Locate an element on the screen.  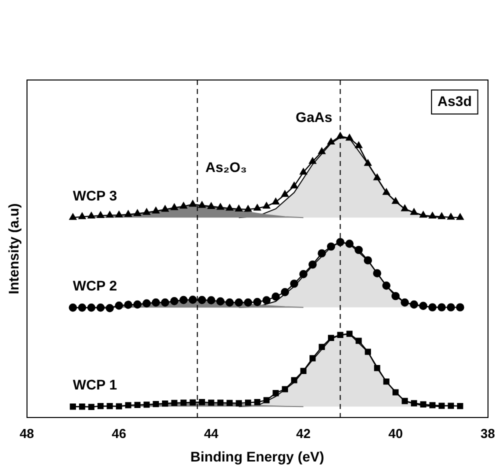
ref-line-label: GaAs is located at coordinates (314, 116).